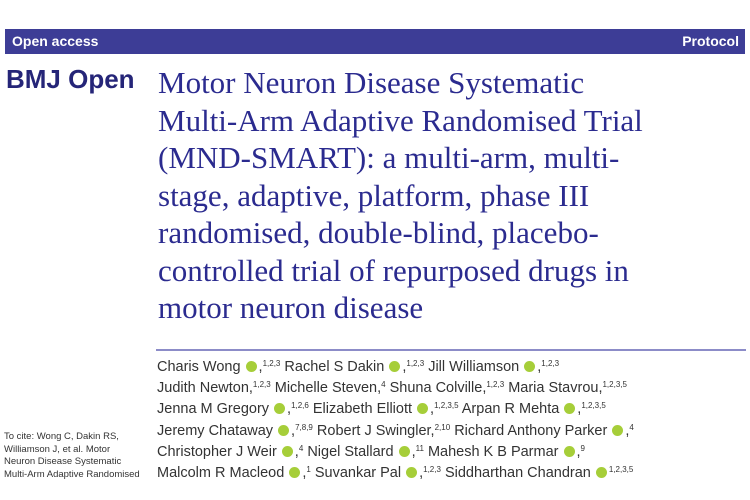 This screenshot has height=500, width=750. What do you see at coordinates (400, 120) in the screenshot?
I see `title-line: Multi-Arm Adaptive Randomised Trial` at bounding box center [400, 120].